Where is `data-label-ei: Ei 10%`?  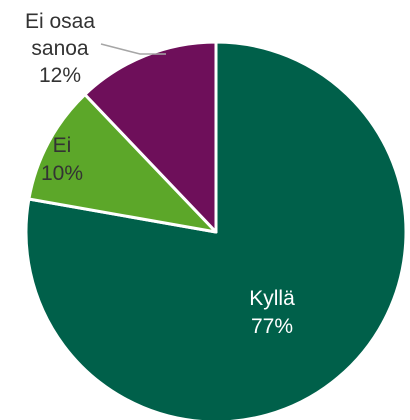
data-label-ei: Ei 10% is located at coordinates (62, 159).